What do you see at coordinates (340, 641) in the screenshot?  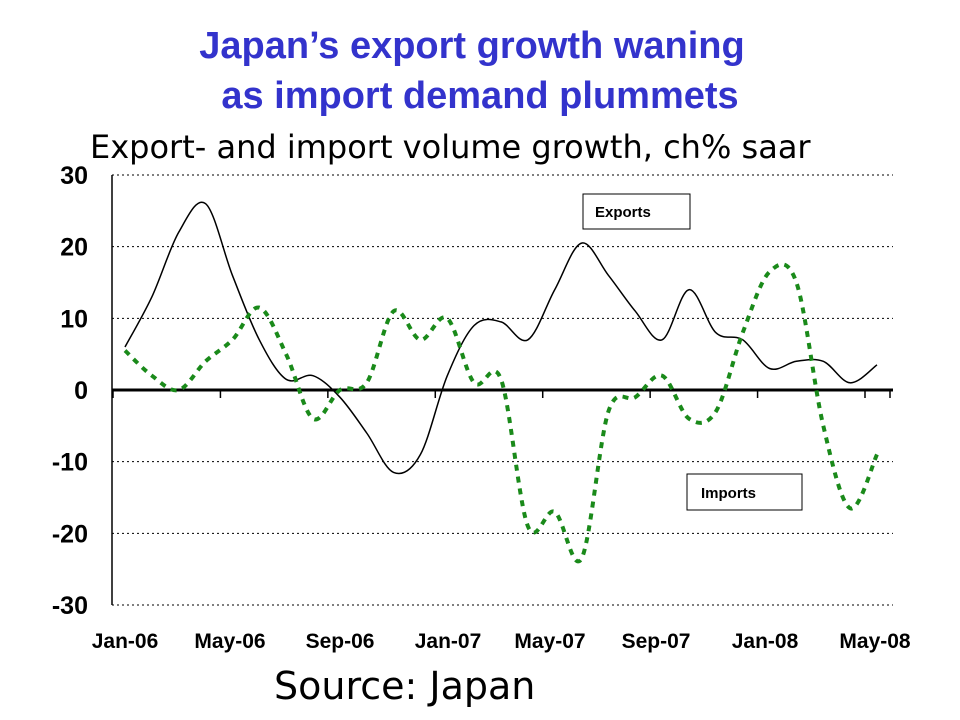 I see `x-tick-label: Sep-06` at bounding box center [340, 641].